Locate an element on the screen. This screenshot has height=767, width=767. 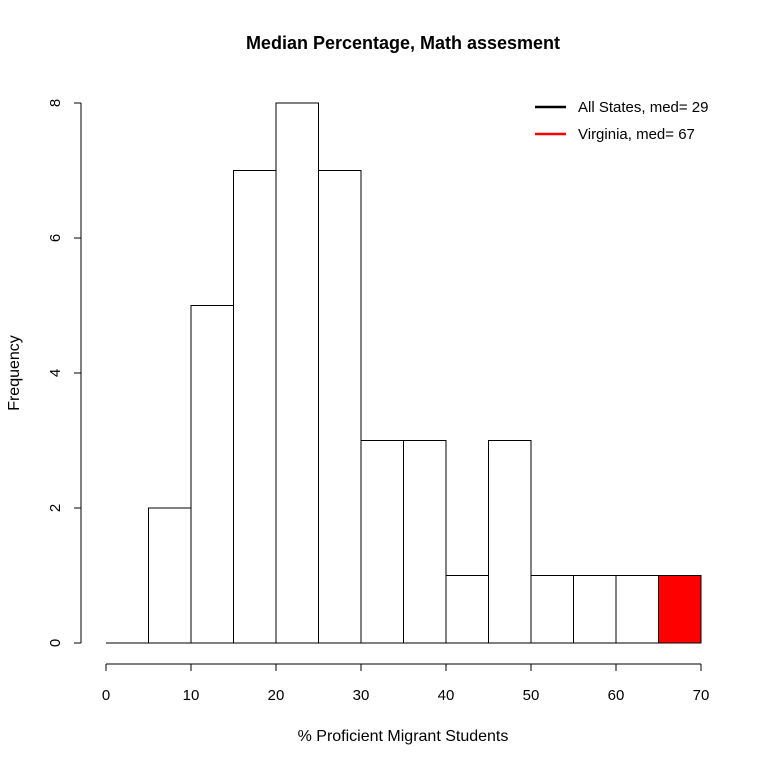
y-tick-label: 2 is located at coordinates (55, 508).